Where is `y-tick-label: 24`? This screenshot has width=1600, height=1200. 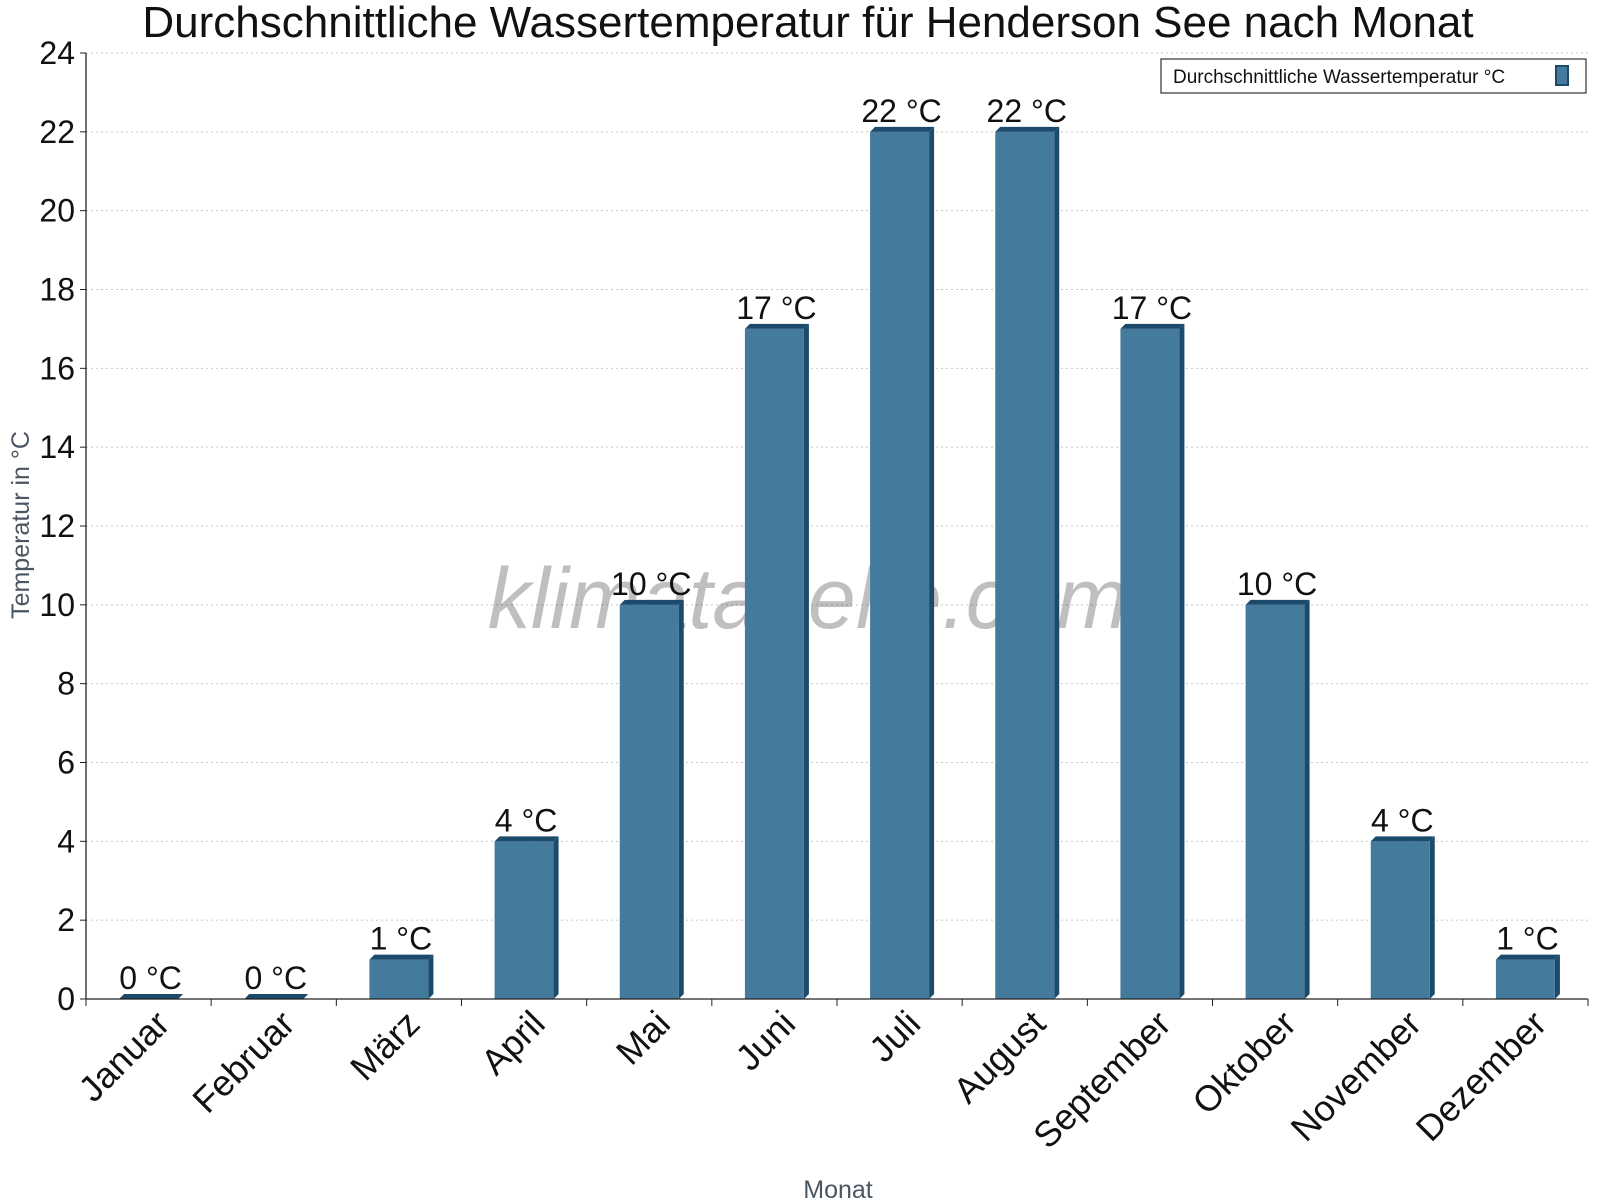
y-tick-label: 24 is located at coordinates (57, 53).